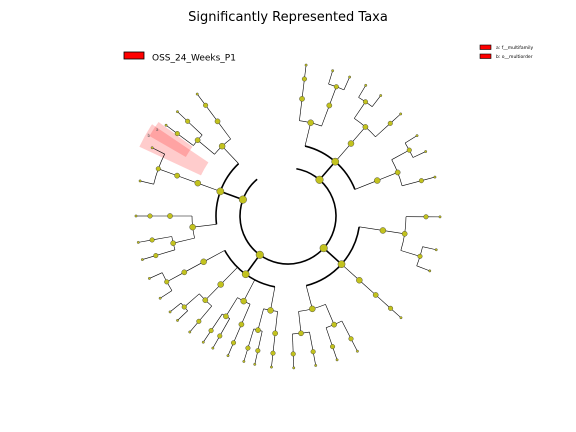 This screenshot has height=432, width=576. Describe the element at coordinates (179, 57) in the screenshot. I see `legend: OSS_24_Weeks_P1` at that location.